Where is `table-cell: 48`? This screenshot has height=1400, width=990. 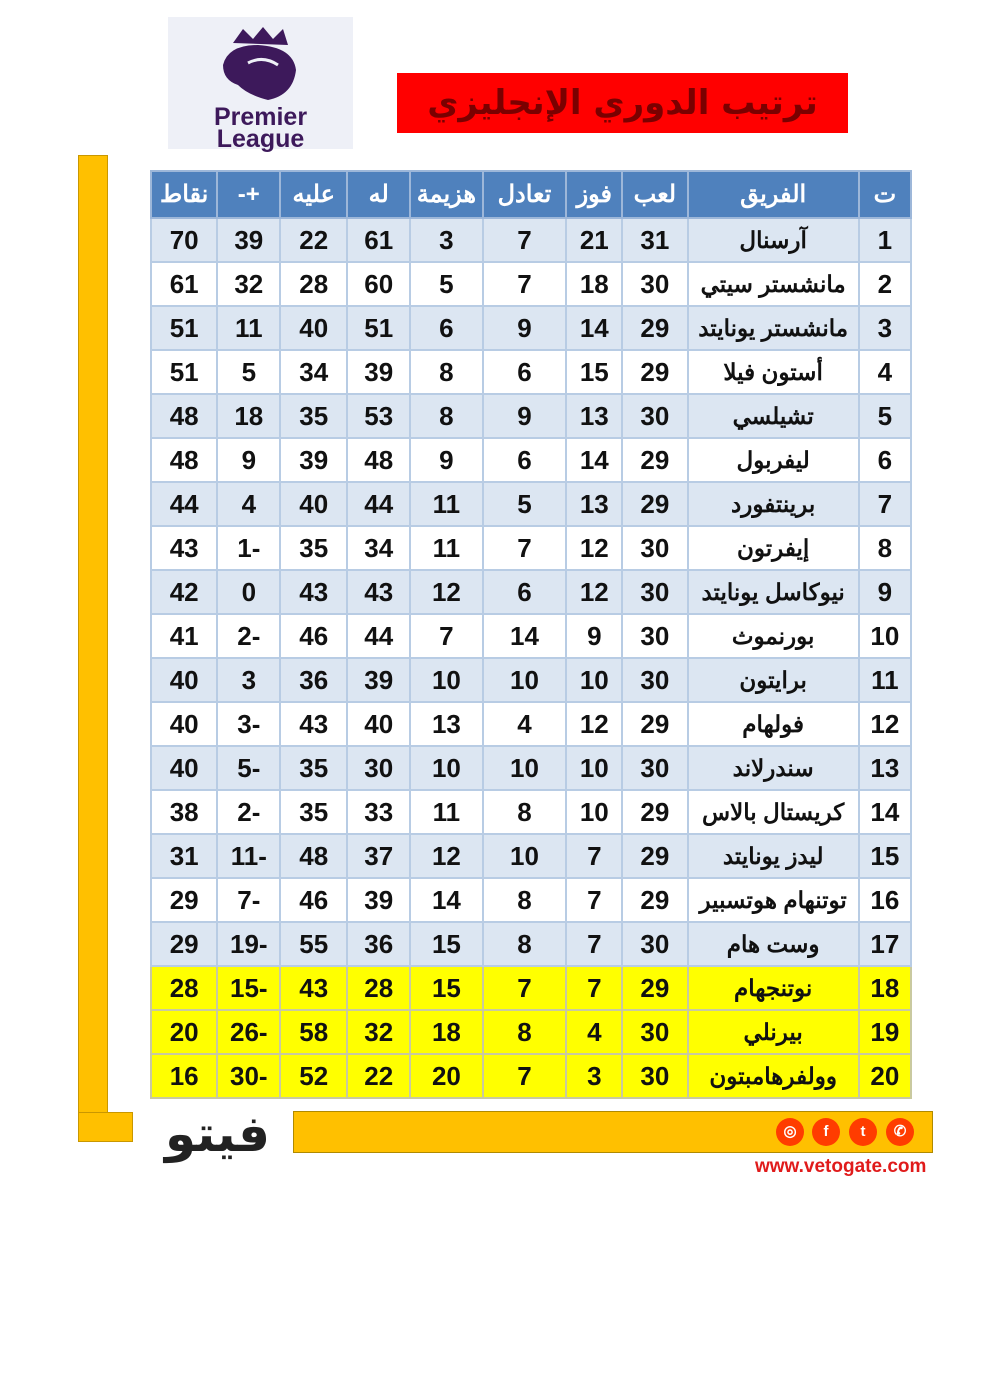
table-cell: 48 is located at coordinates (379, 460).